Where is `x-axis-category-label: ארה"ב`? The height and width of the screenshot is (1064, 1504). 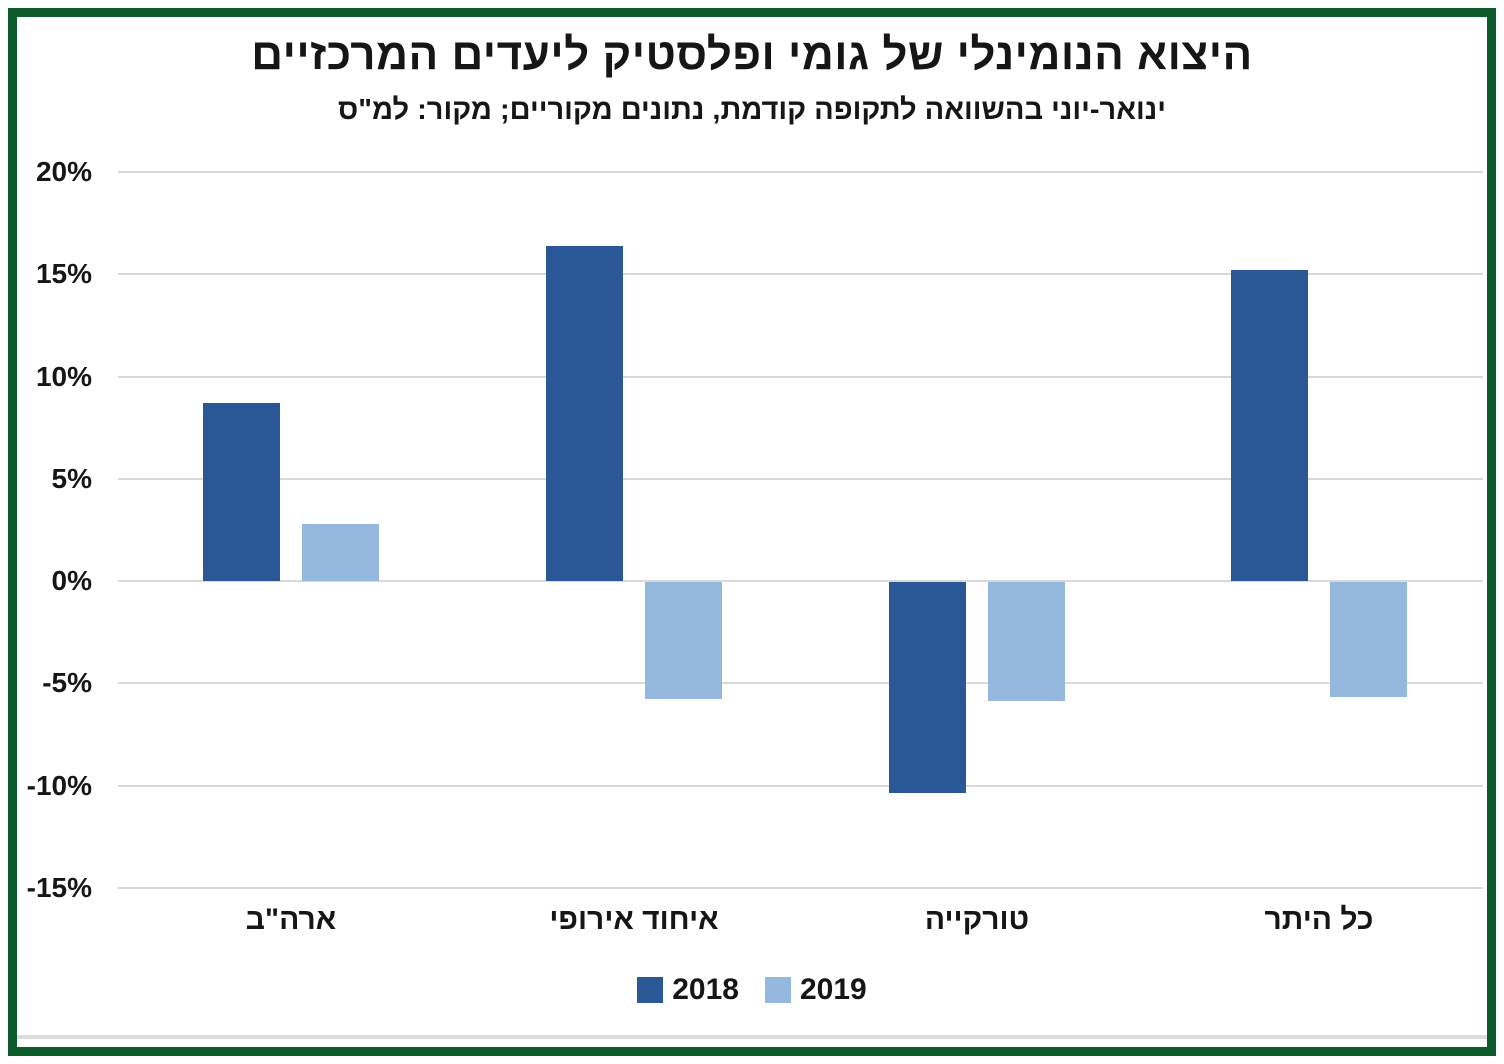 x-axis-category-label: ארה"ב is located at coordinates (291, 919).